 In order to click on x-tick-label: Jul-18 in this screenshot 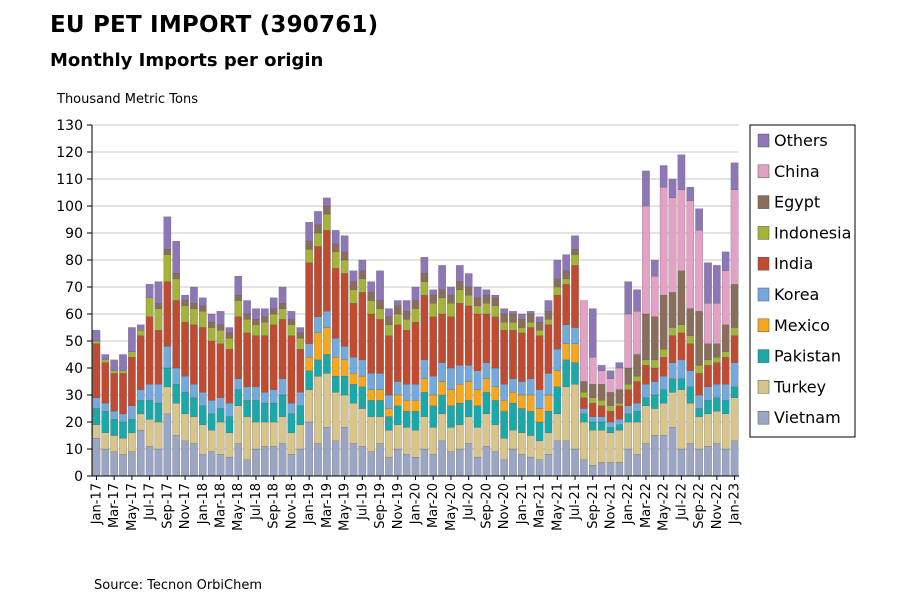, I will do `click(256, 502)`.